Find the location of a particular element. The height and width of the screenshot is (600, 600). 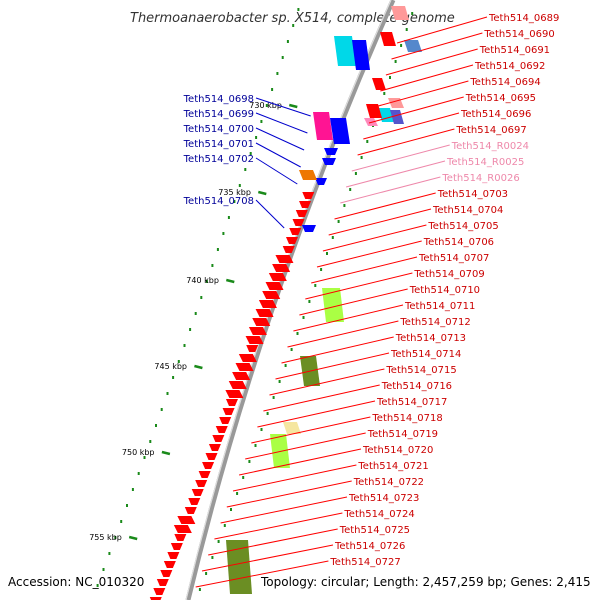

gene-label: Teth514_0699 is located at coordinates (218, 114).